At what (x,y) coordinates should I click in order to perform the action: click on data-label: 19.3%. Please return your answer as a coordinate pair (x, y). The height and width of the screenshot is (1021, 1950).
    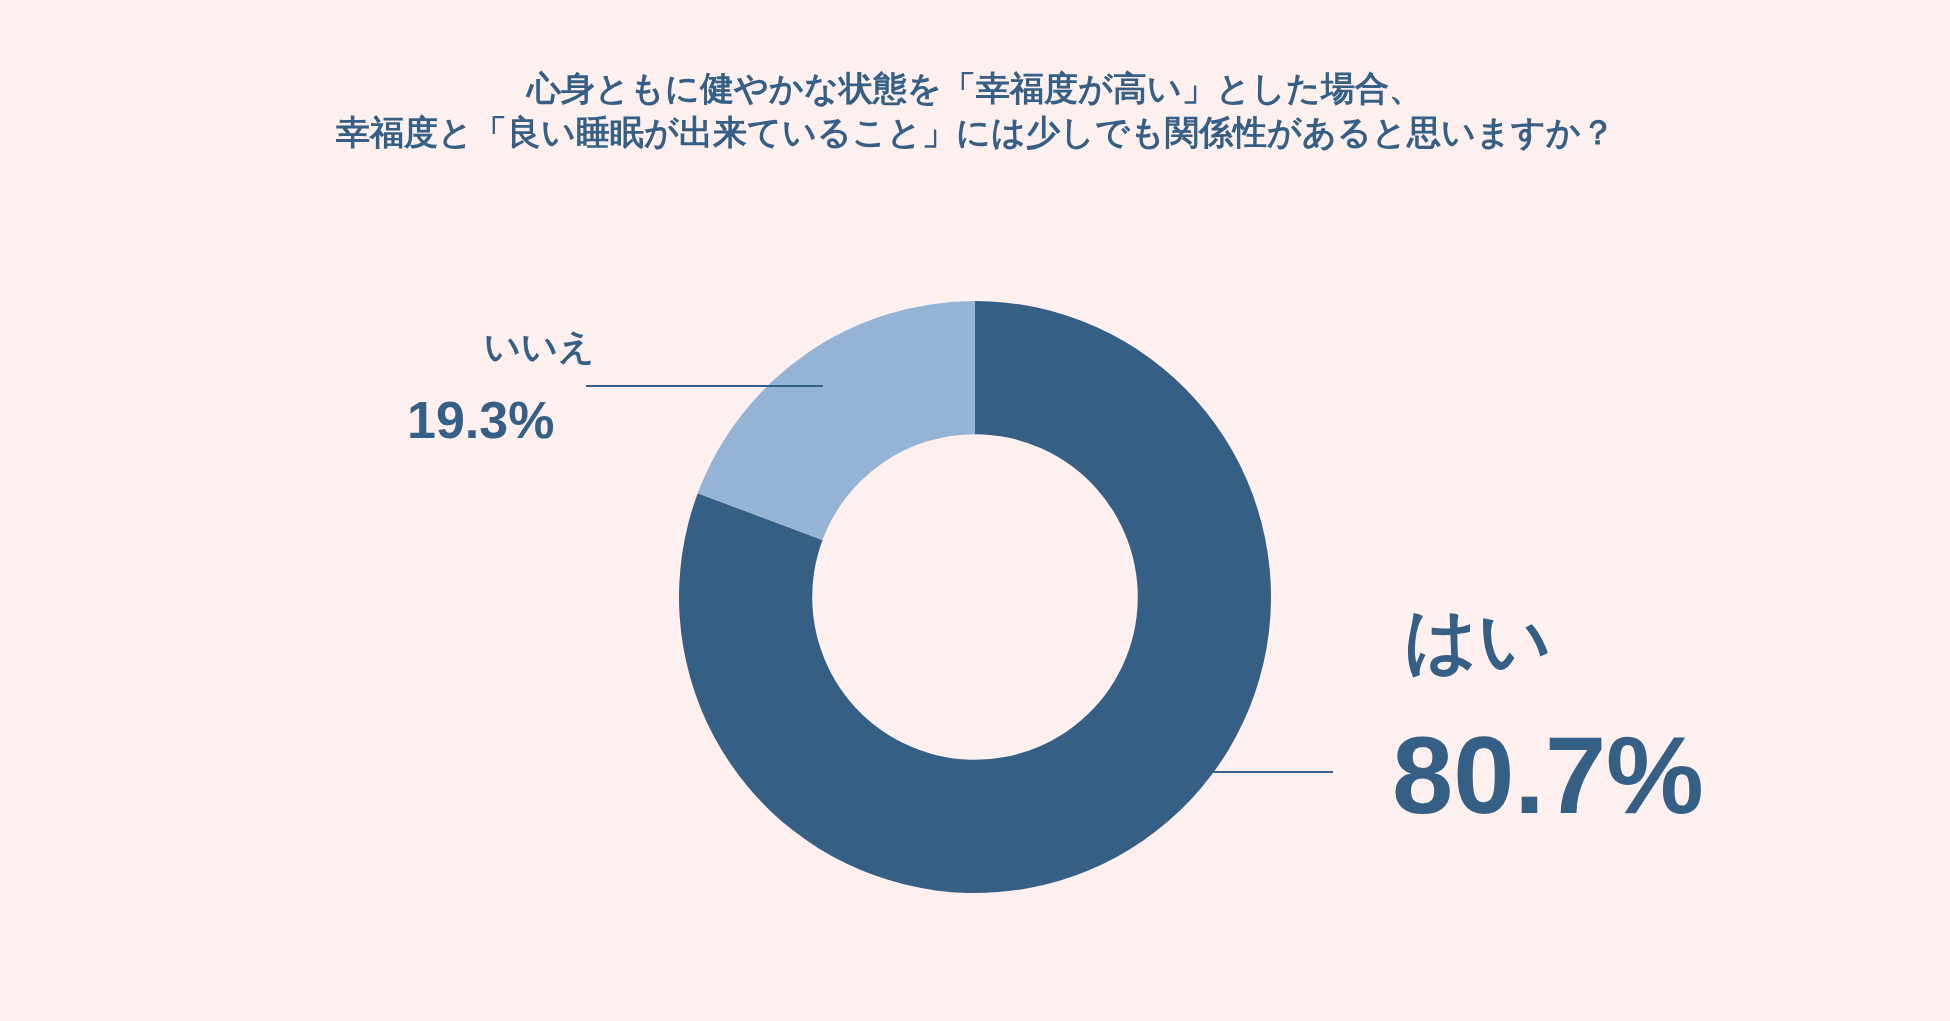
    Looking at the image, I should click on (481, 420).